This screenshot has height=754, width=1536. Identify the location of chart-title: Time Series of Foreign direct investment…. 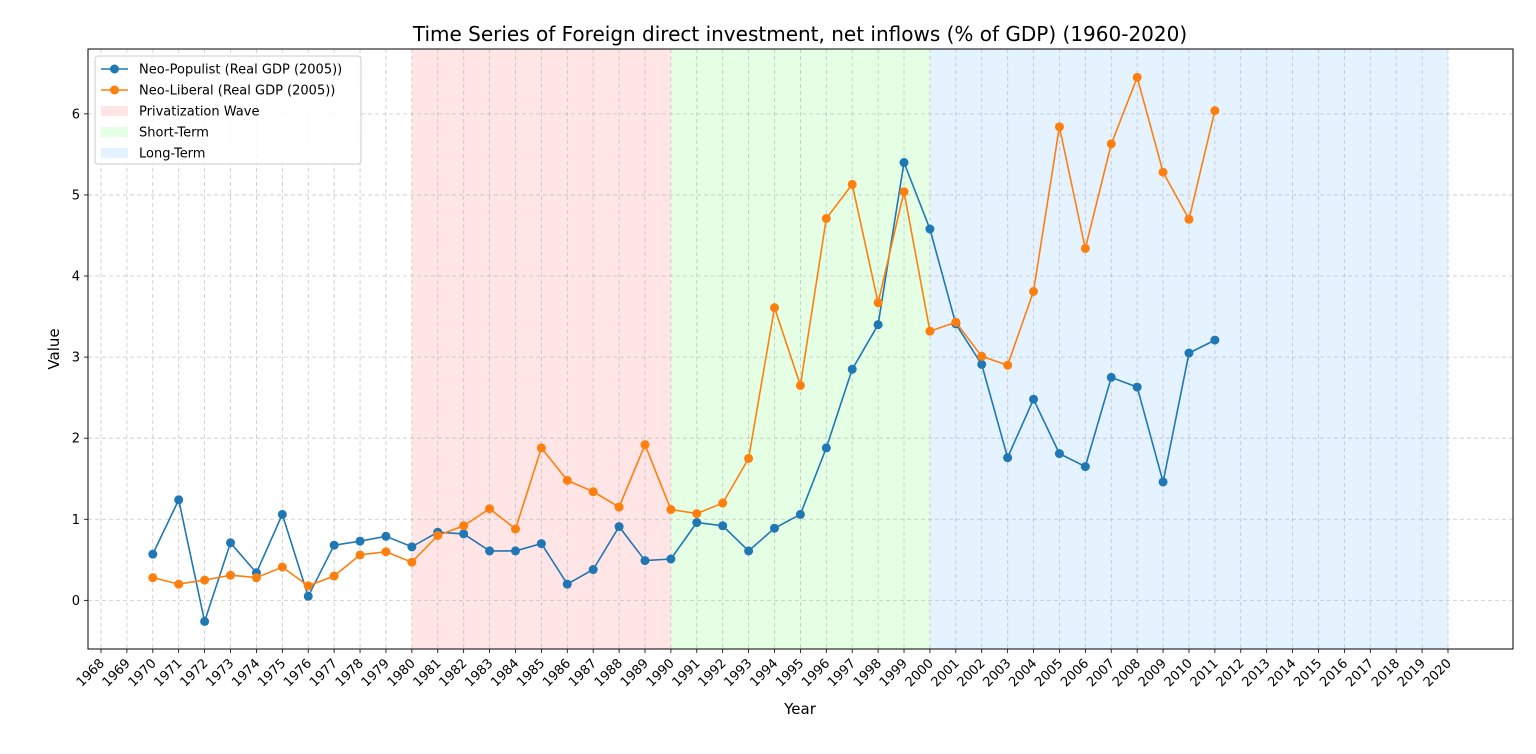
(799, 34).